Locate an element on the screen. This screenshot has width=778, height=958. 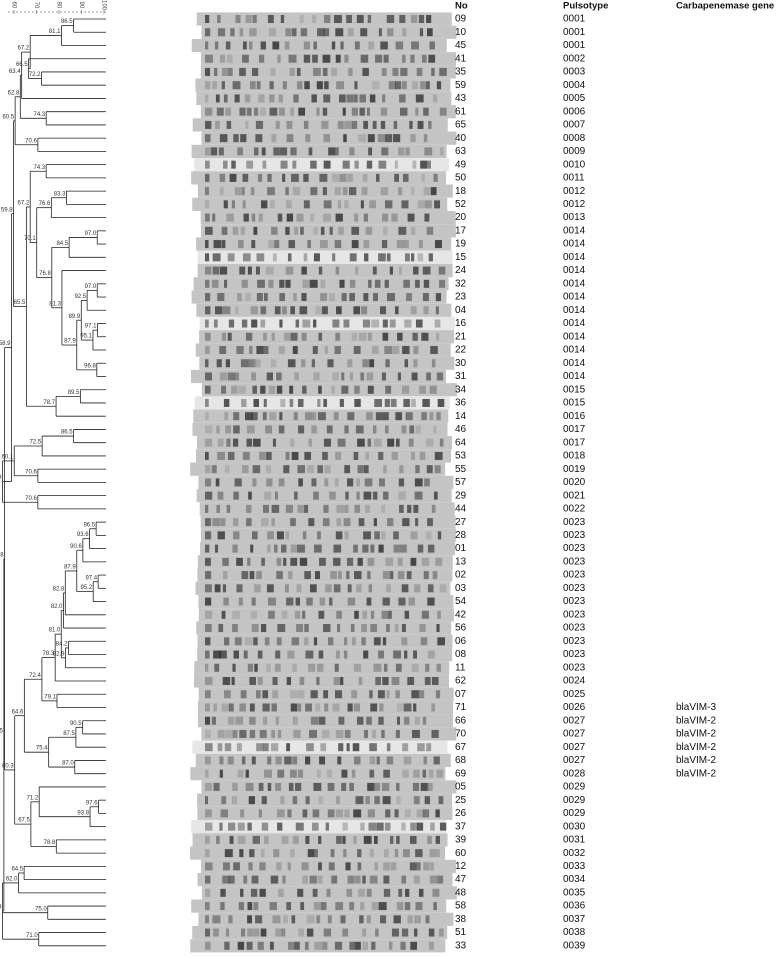
node-similarity: 54.9 is located at coordinates (1, 478).